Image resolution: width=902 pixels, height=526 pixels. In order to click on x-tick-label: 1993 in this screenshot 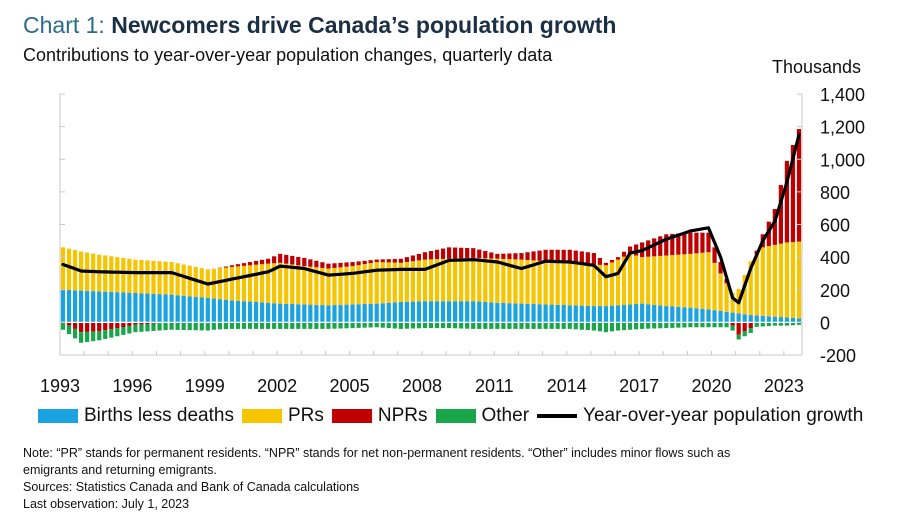, I will do `click(60, 386)`.